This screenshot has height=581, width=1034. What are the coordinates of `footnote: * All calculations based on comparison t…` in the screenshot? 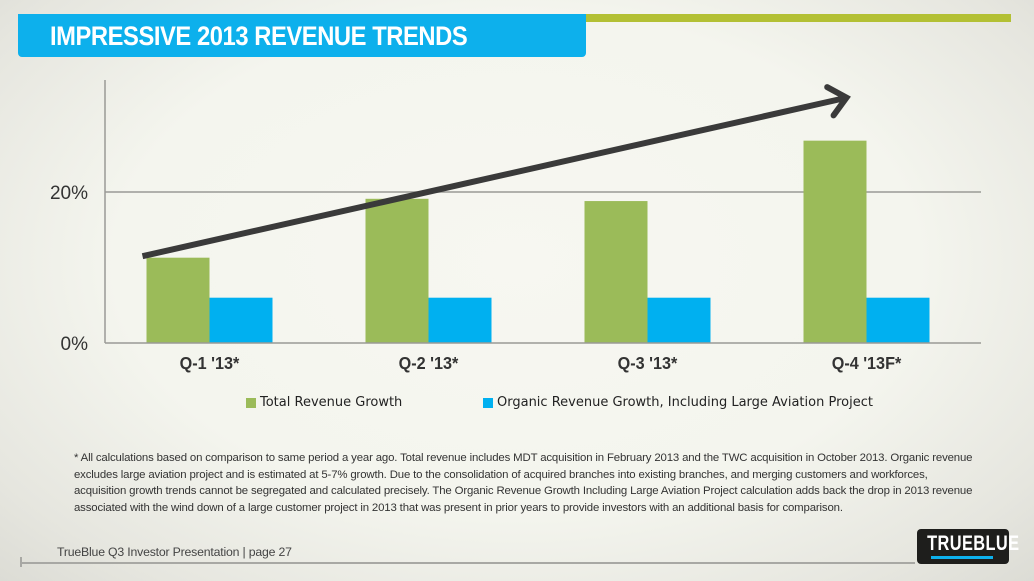 It's located at (523, 483).